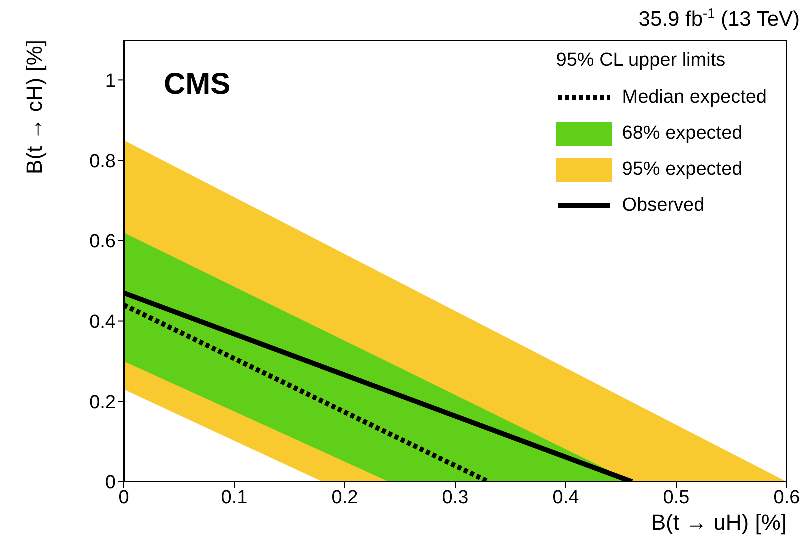  Describe the element at coordinates (719, 523) in the screenshot. I see `x-axis-title: B(t → uH) [%]` at that location.